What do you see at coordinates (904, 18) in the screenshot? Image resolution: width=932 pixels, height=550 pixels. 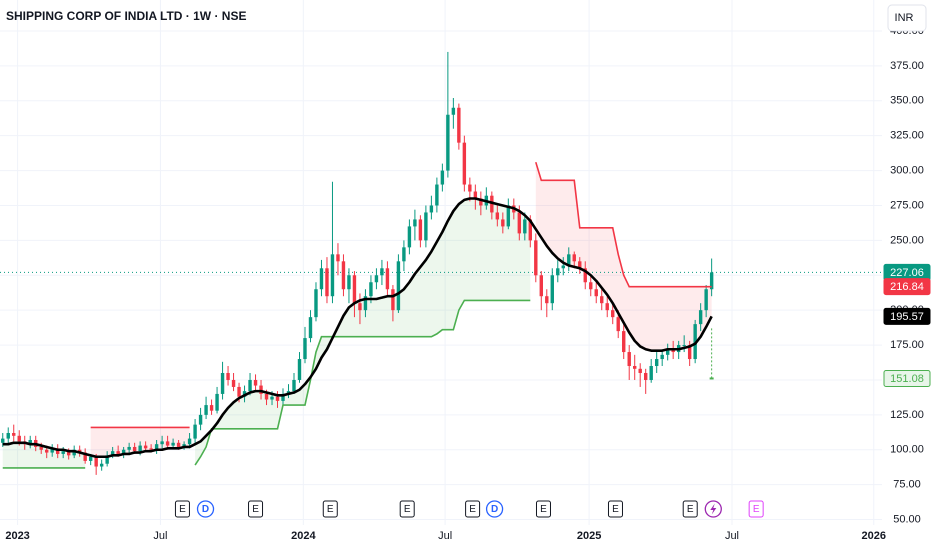 I see `currency-label: INR` at bounding box center [904, 18].